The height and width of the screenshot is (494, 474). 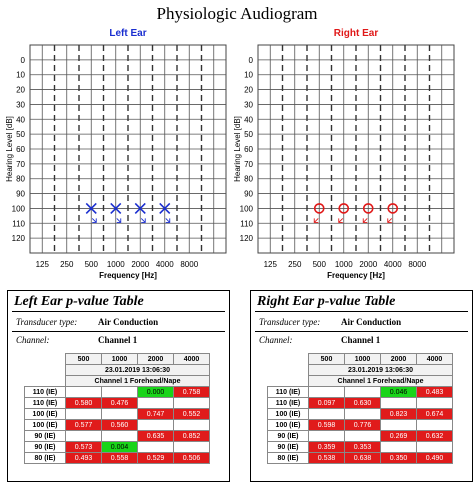 I want to click on y-tick-label: 60, so click(x=248, y=149).